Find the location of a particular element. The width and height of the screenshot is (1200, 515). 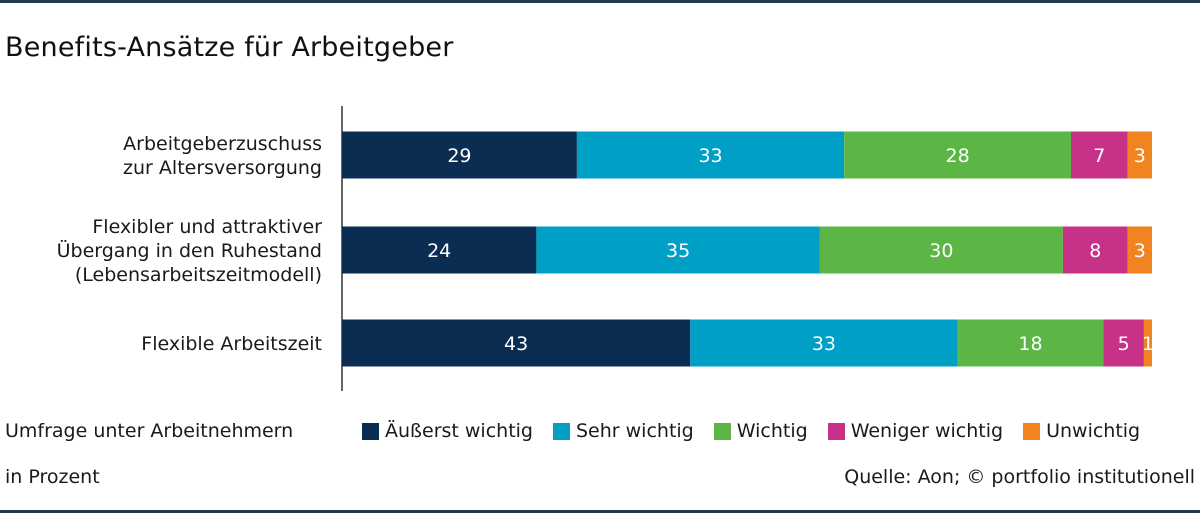

chart-title: Benefits-Ansätze für Arbeitgeber is located at coordinates (229, 47).